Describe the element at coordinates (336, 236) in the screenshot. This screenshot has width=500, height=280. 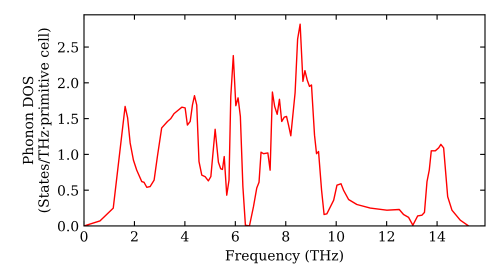
I see `x-tick-label: 10` at that location.